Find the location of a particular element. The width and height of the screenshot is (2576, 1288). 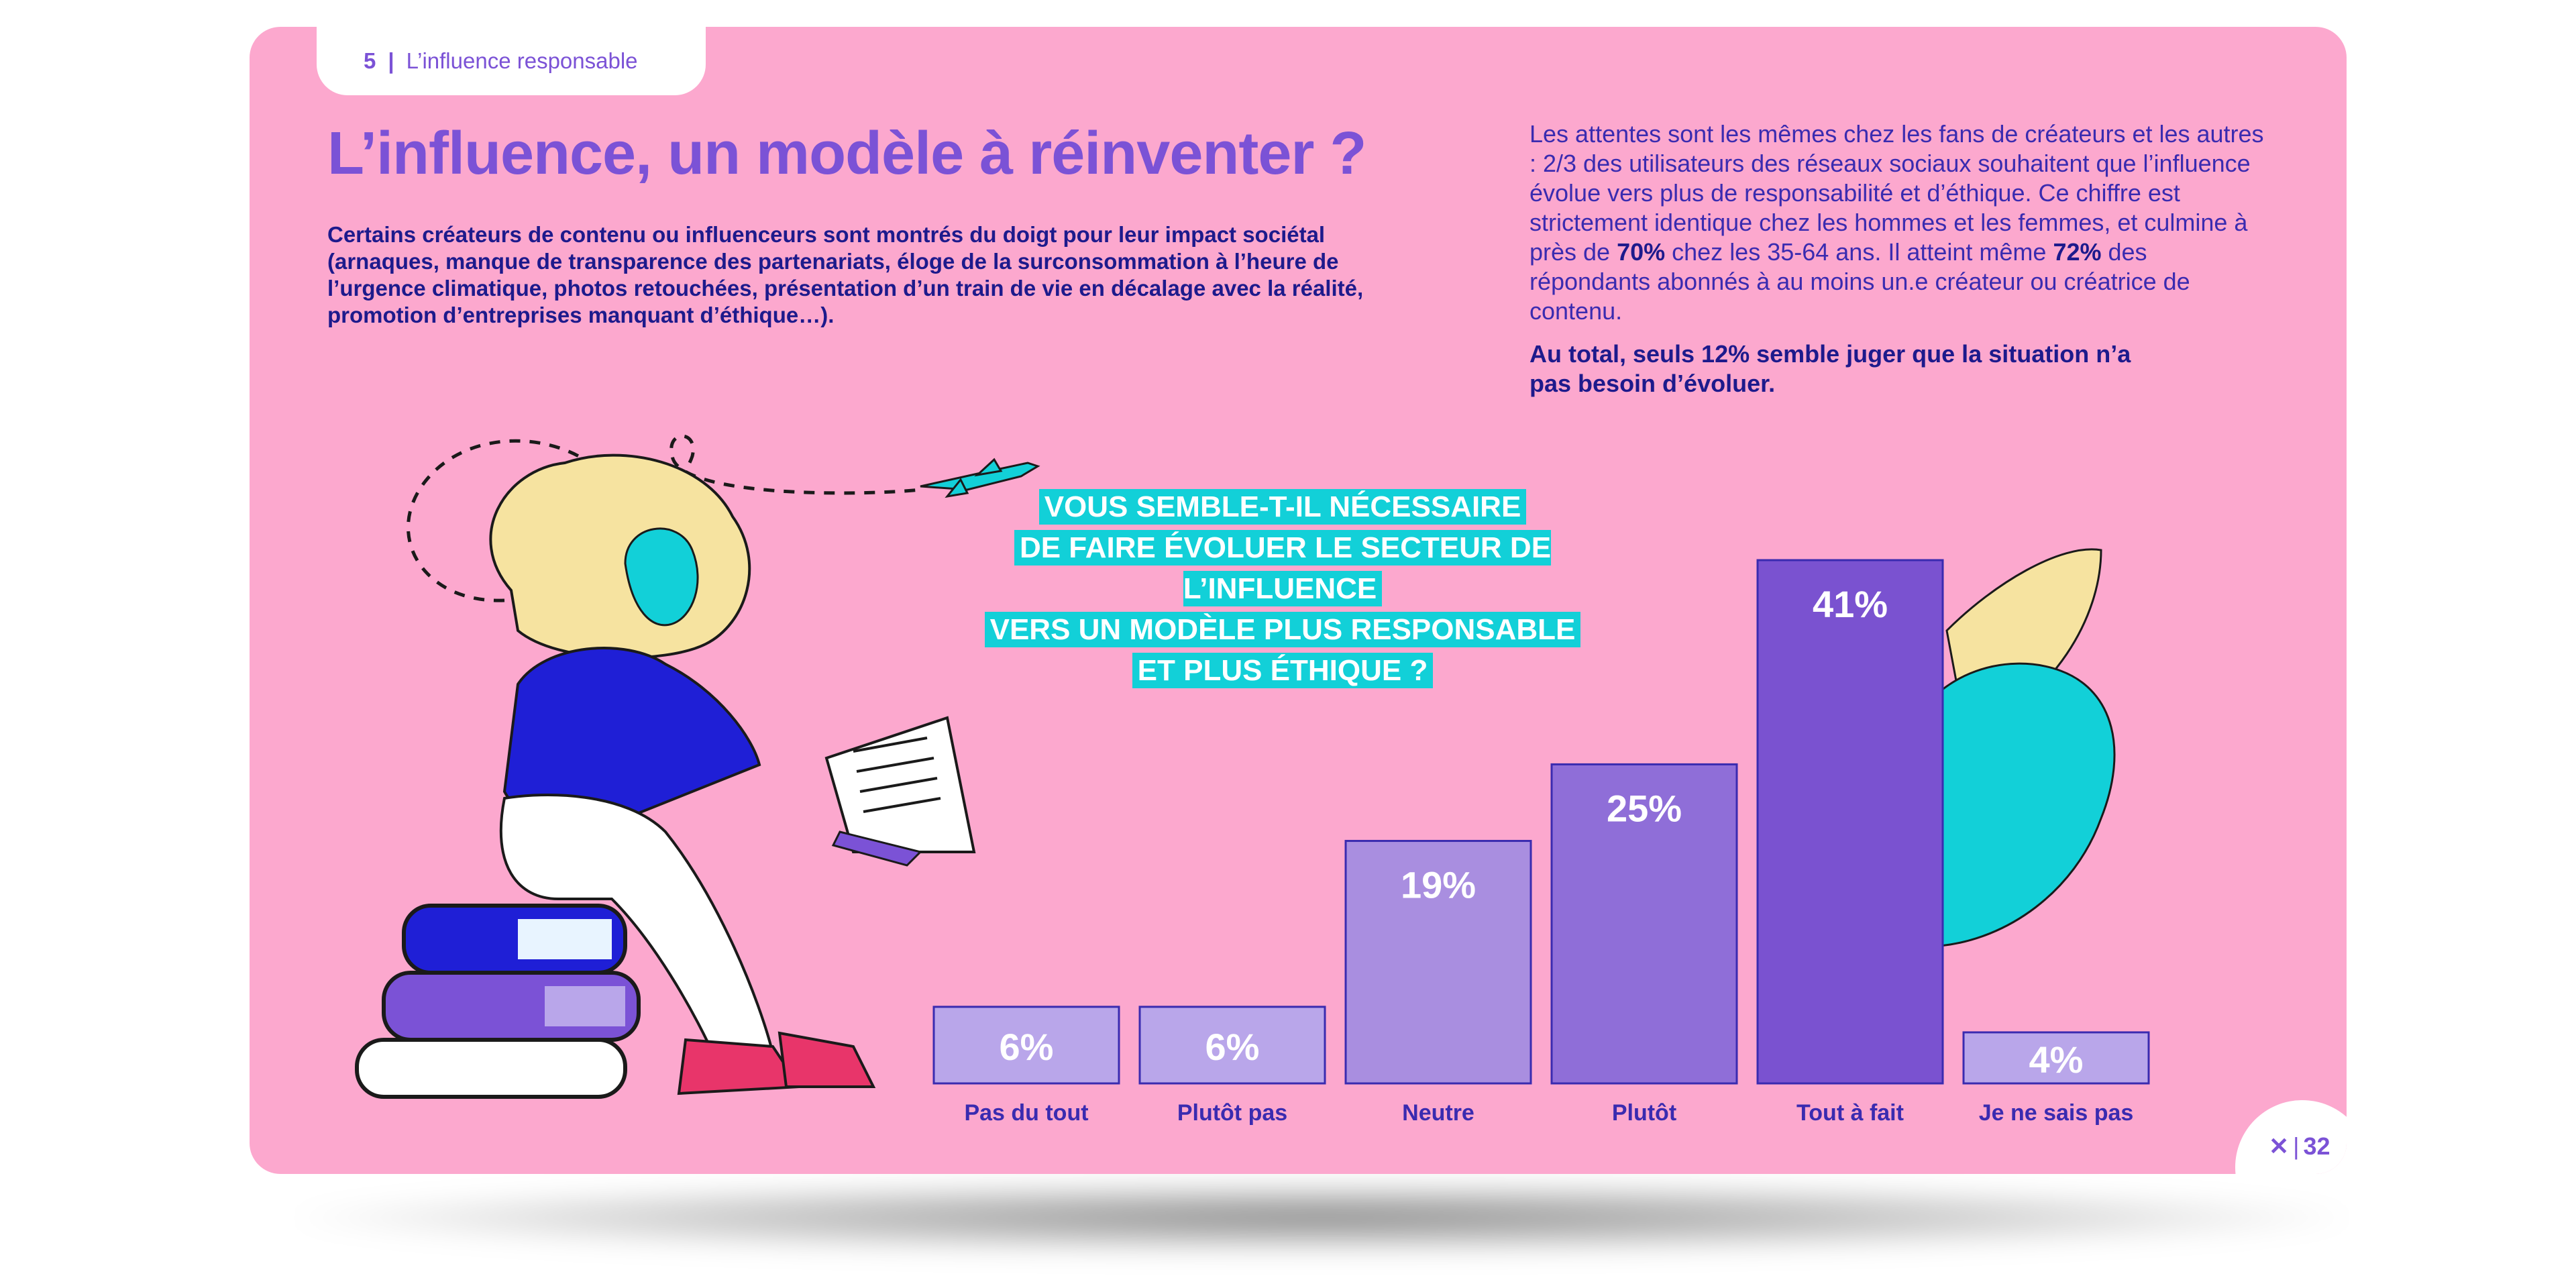

page-title: L’influence, un modèle à réinventer ? is located at coordinates (846, 153).